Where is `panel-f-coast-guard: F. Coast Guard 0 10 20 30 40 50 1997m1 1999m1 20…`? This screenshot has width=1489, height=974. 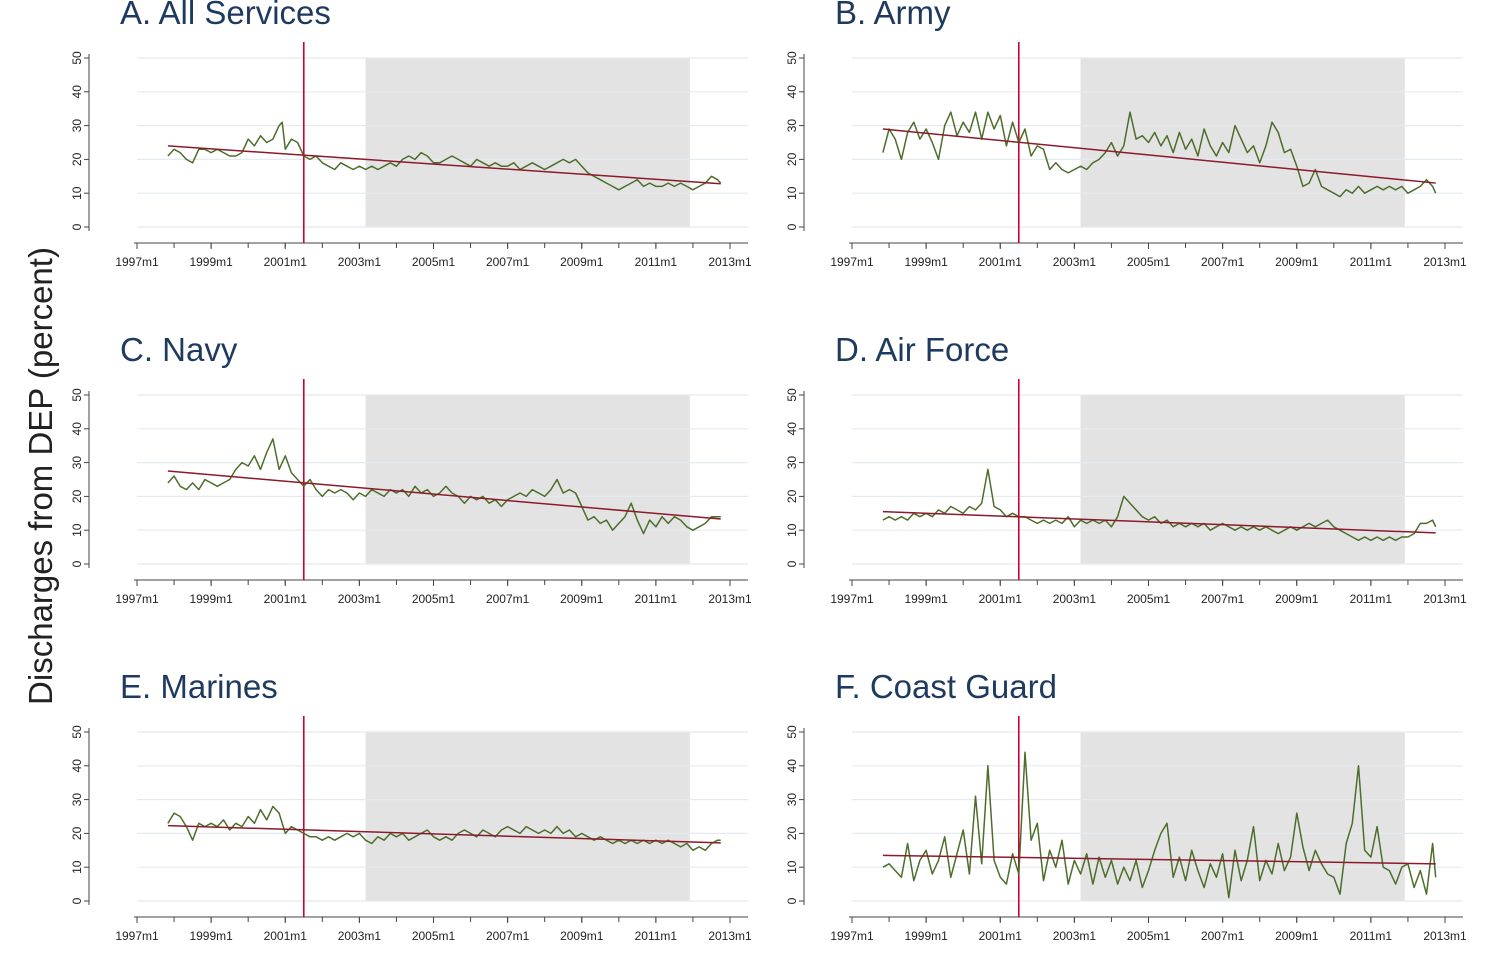
panel-f-coast-guard: F. Coast Guard 0 10 20 30 40 50 1997m1 1999m1 20… is located at coordinates (1137, 821).